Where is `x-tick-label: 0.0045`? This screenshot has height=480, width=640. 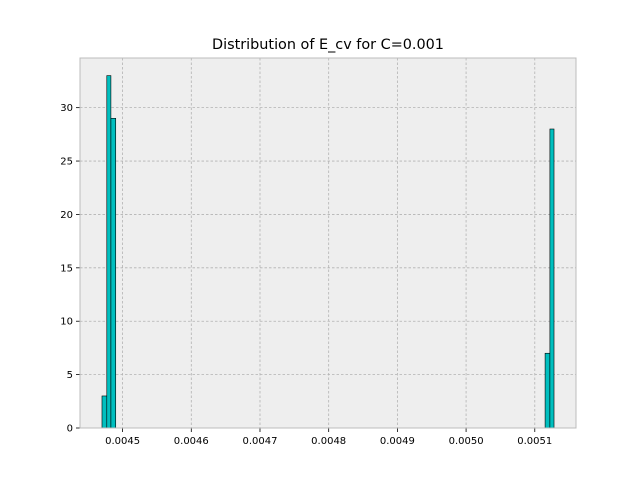
x-tick-label: 0.0045 is located at coordinates (122, 441).